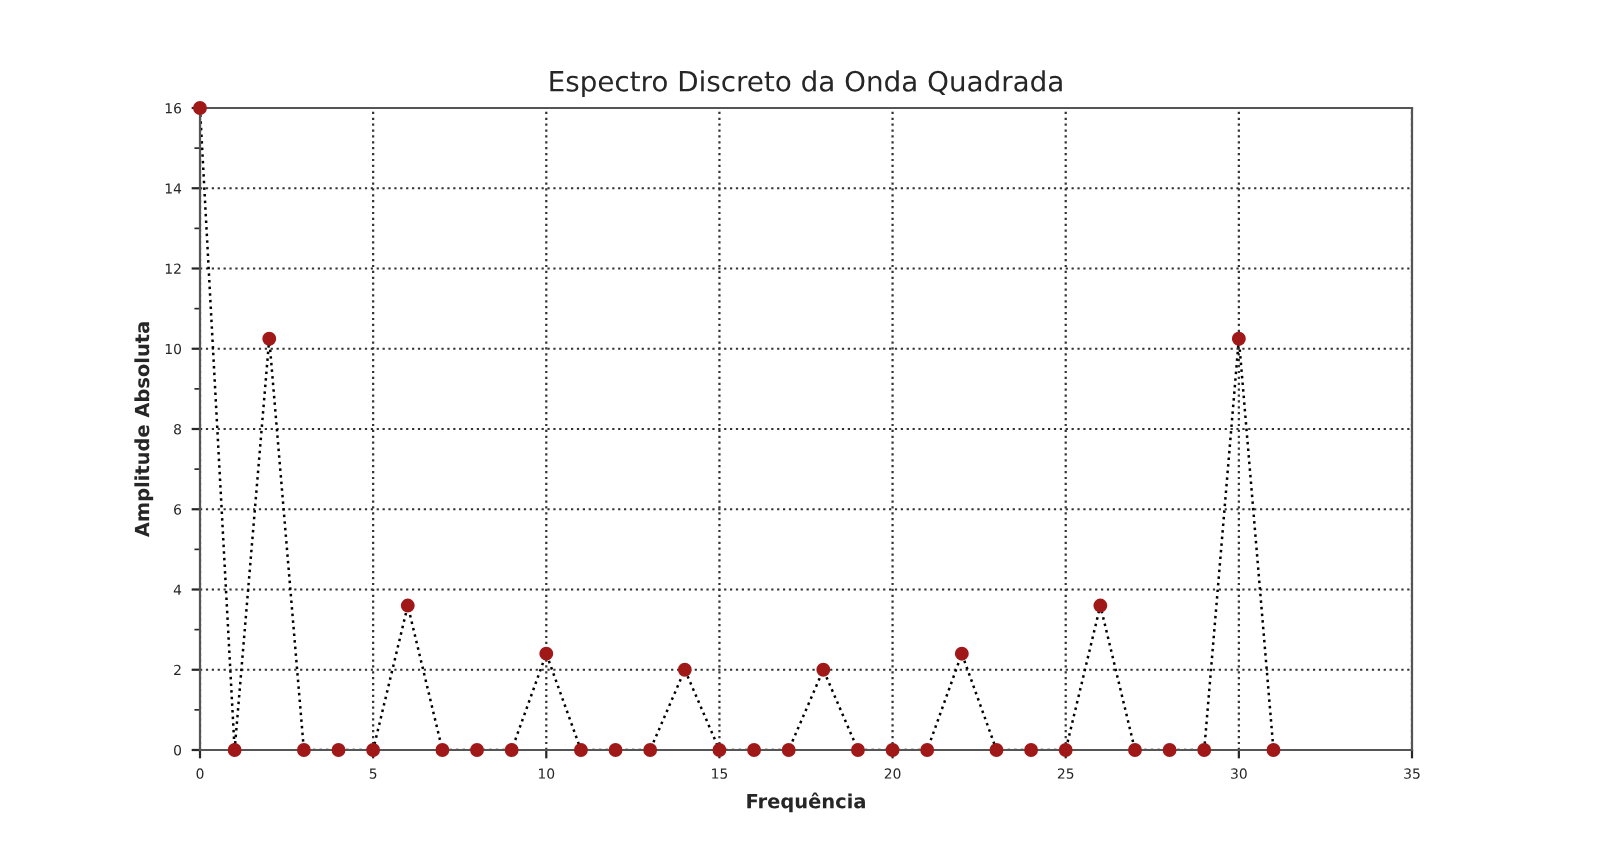 The height and width of the screenshot is (858, 1612). I want to click on chart-title: Espectro Discreto da Onda Quadrada, so click(806, 84).